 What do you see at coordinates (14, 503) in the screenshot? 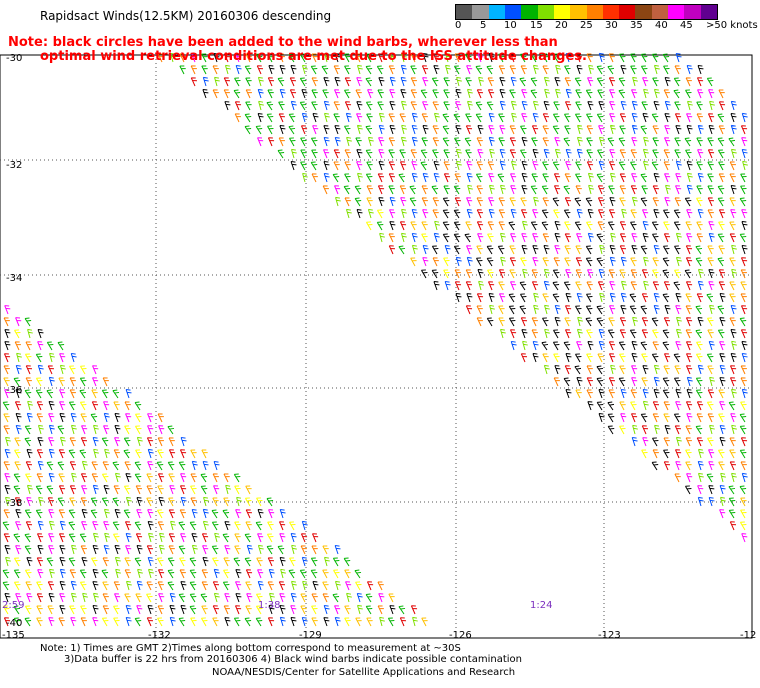
I see `lat-label: -38` at bounding box center [14, 503].